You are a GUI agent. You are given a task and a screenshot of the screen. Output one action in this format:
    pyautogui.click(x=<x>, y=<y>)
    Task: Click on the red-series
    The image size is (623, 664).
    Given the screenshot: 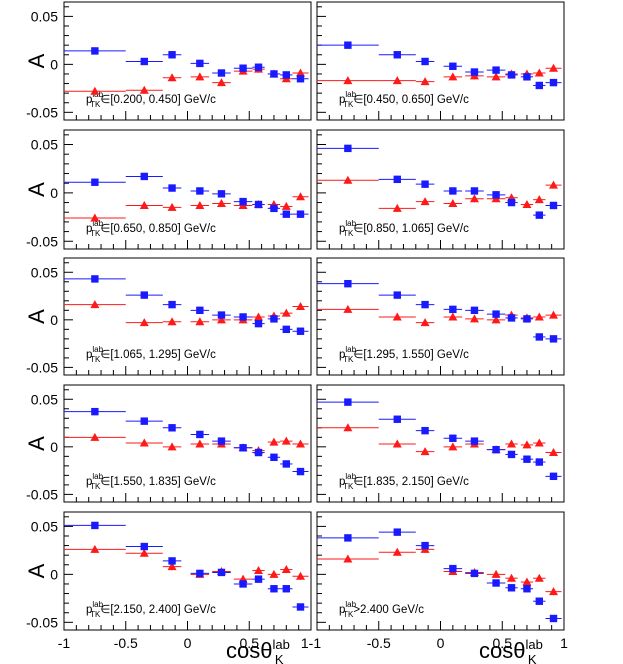 What is the action you would take?
    pyautogui.click(x=186, y=563)
    